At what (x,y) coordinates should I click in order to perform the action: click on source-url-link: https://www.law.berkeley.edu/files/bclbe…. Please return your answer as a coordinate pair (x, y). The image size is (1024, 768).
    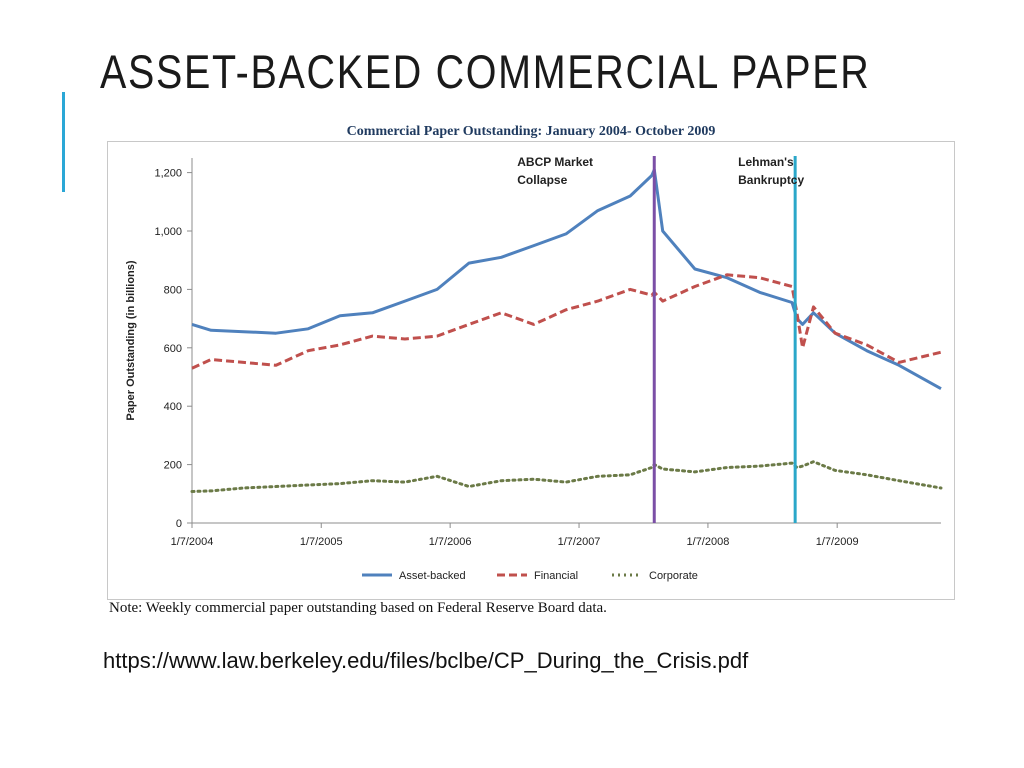
    Looking at the image, I should click on (426, 660).